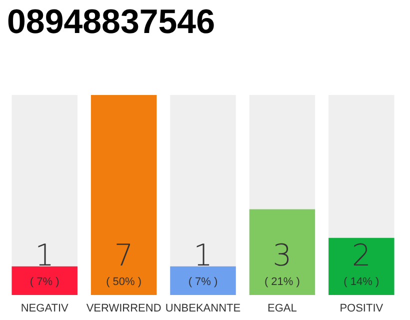 The height and width of the screenshot is (320, 410). I want to click on x-tick-label: POSITIV, so click(362, 308).